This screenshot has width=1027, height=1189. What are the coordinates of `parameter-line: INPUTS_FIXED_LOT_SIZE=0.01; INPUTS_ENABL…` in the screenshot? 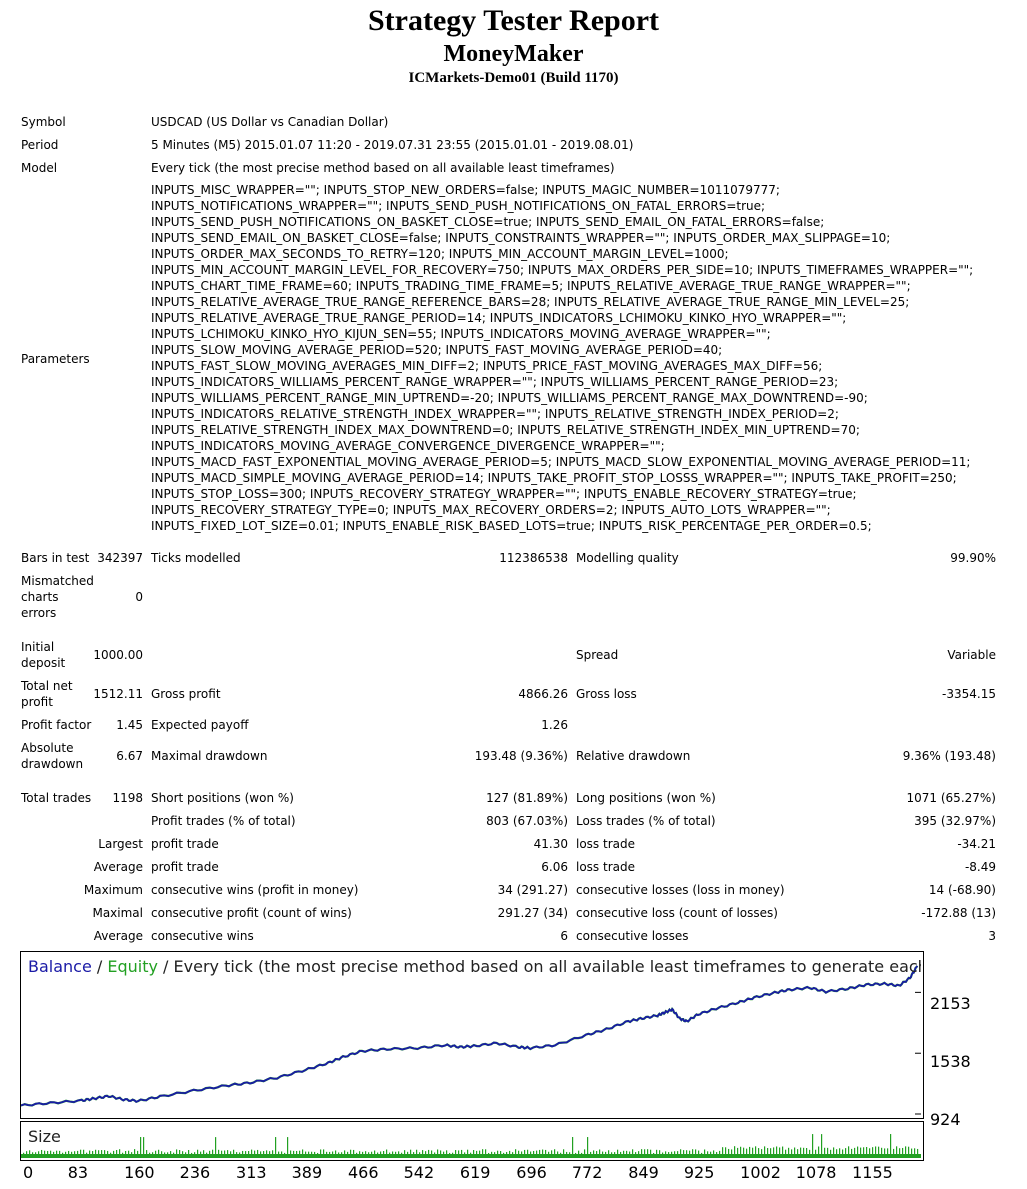 It's located at (511, 526).